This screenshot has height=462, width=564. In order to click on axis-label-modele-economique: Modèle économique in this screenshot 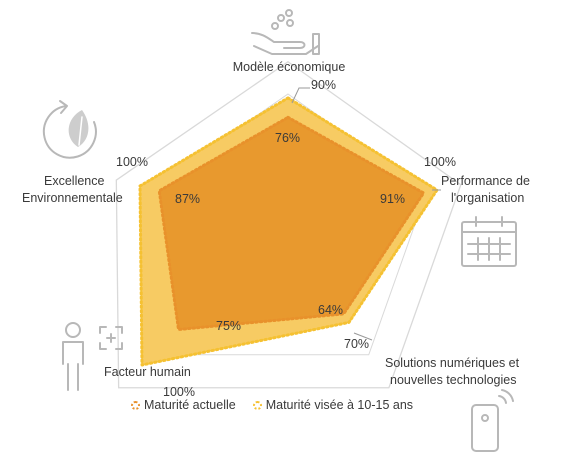, I will do `click(289, 67)`.